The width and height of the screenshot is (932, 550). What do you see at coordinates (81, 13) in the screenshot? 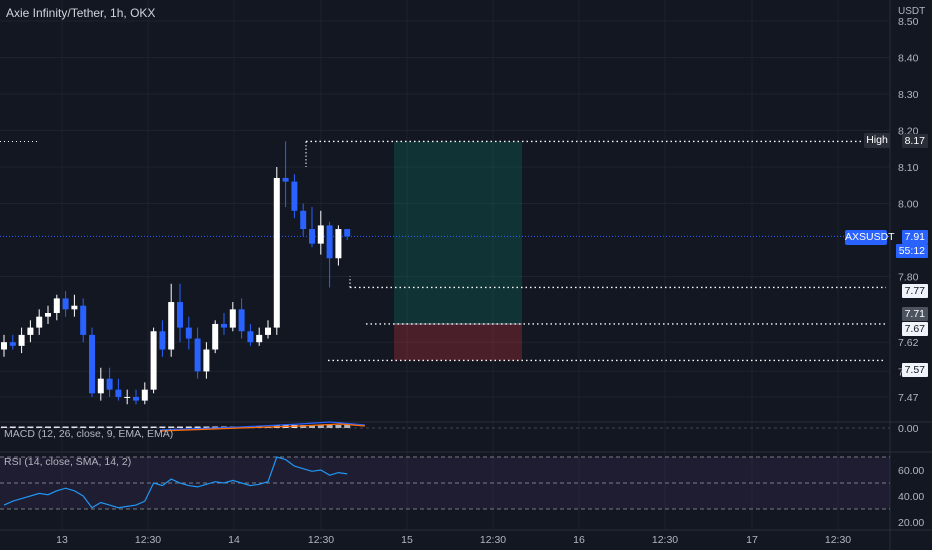
I see `symbol-title: Axie Infinity/Tether, 1h, OKX` at bounding box center [81, 13].